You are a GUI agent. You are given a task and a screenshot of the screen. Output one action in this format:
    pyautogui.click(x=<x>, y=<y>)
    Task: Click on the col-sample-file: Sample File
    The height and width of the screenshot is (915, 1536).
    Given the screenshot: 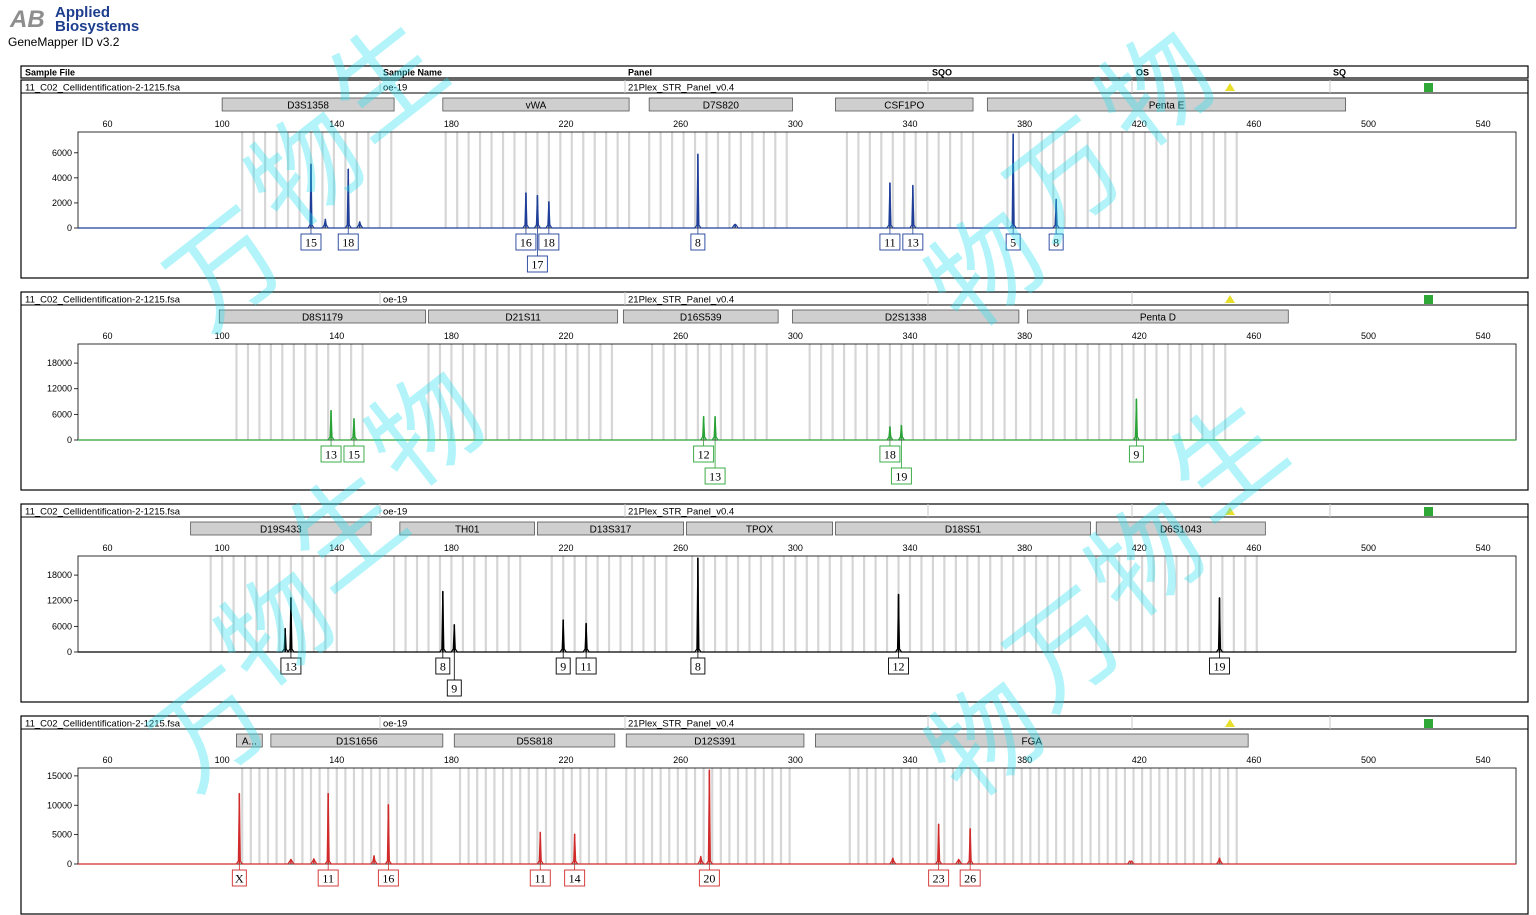 What is the action you would take?
    pyautogui.click(x=50, y=73)
    